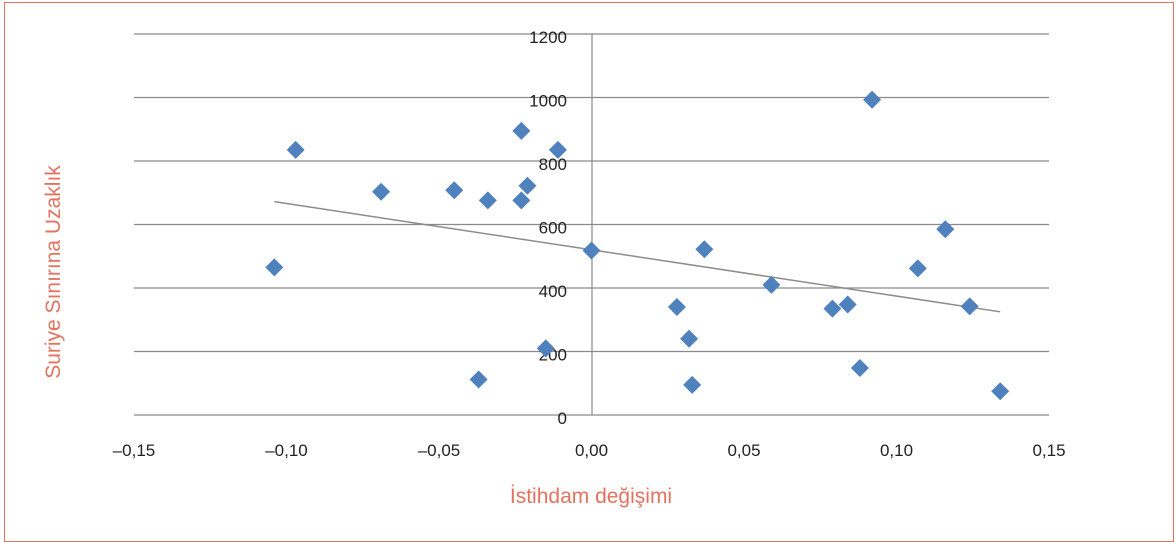 This screenshot has width=1176, height=542. I want to click on x-tick-label: –0,15, so click(134, 450).